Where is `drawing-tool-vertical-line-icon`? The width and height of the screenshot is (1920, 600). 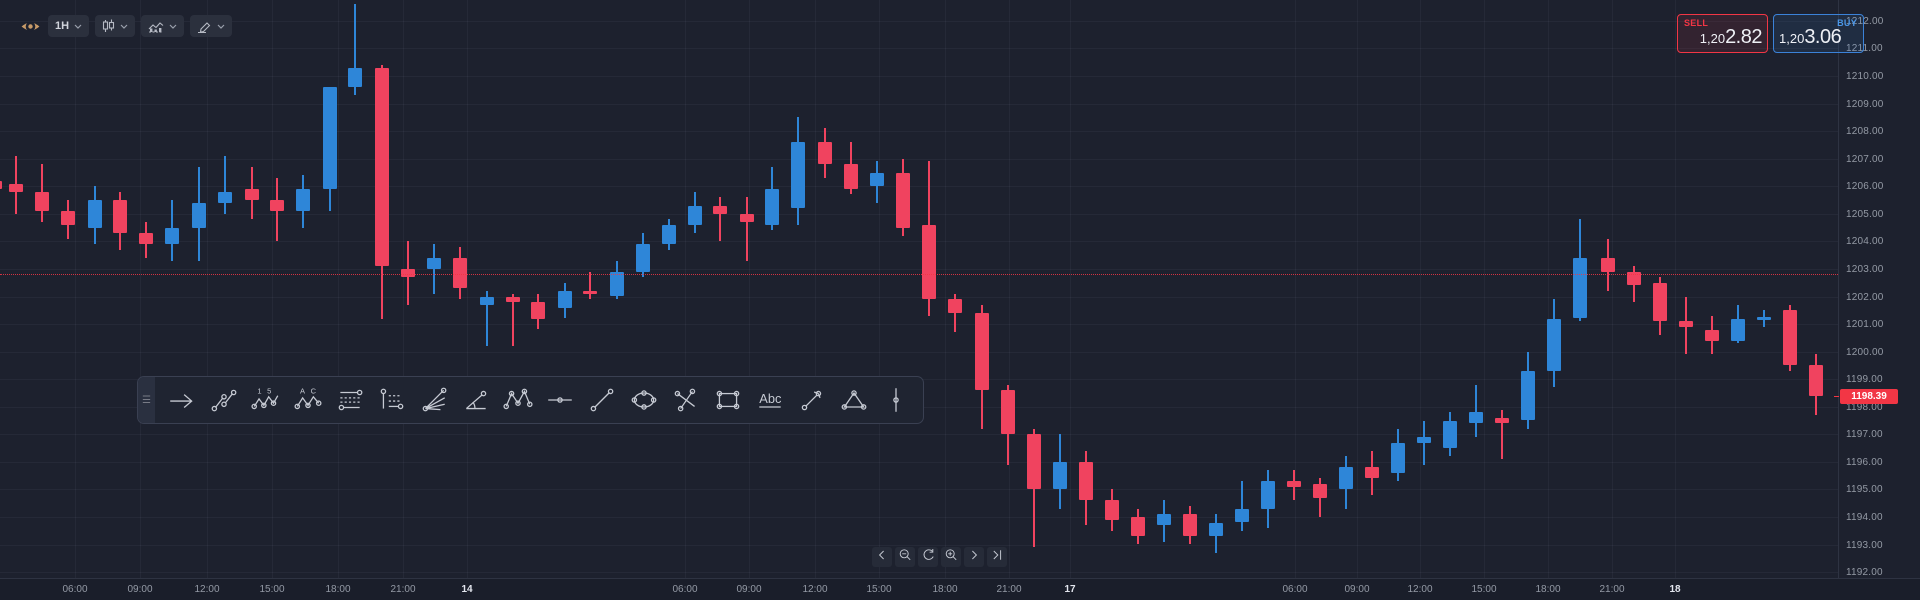 drawing-tool-vertical-line-icon is located at coordinates (896, 400).